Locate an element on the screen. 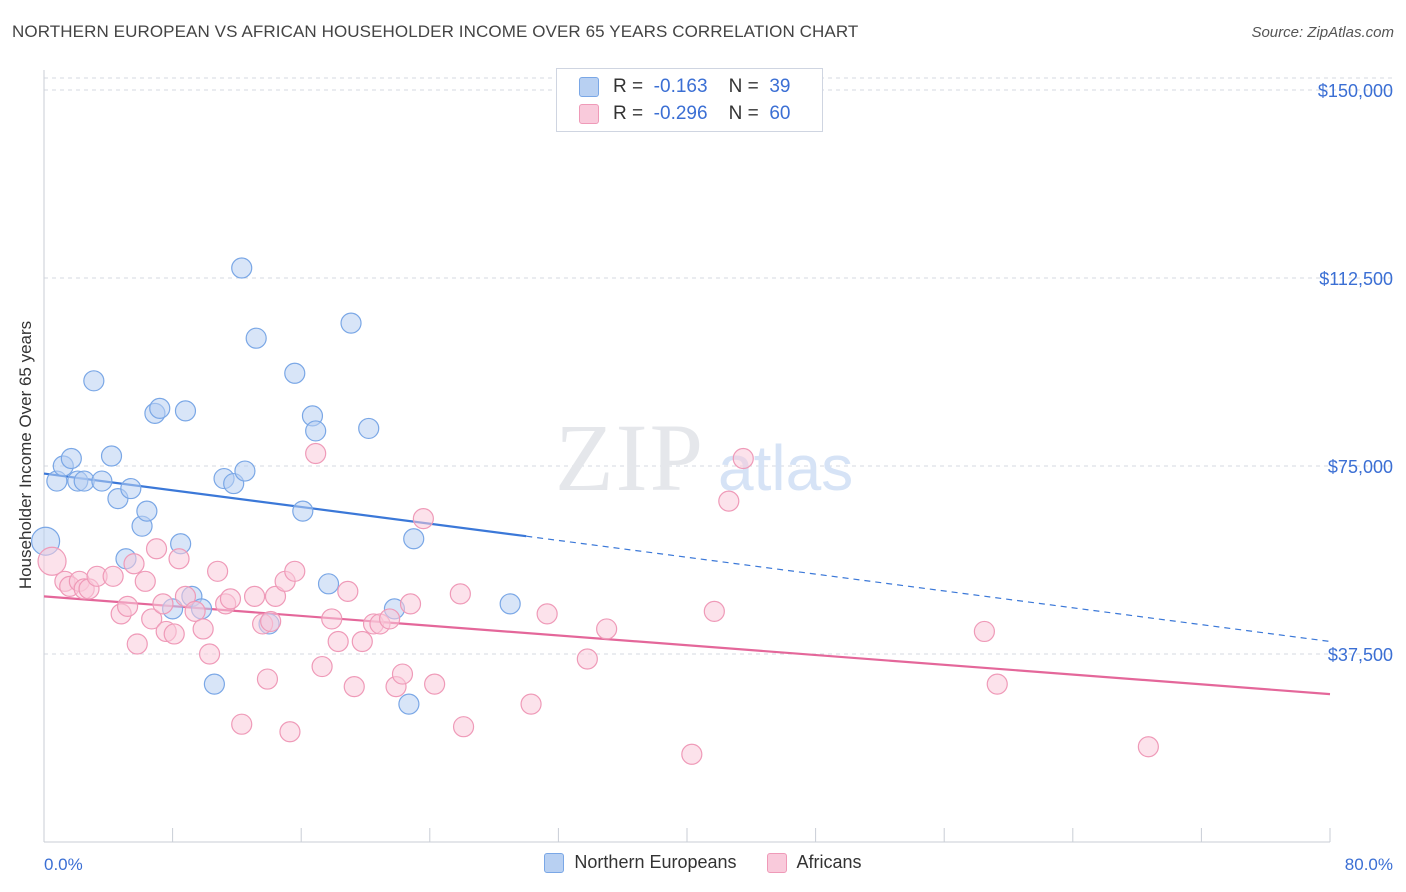 The width and height of the screenshot is (1406, 892). legend-r-value: -0.163 is located at coordinates (680, 86).